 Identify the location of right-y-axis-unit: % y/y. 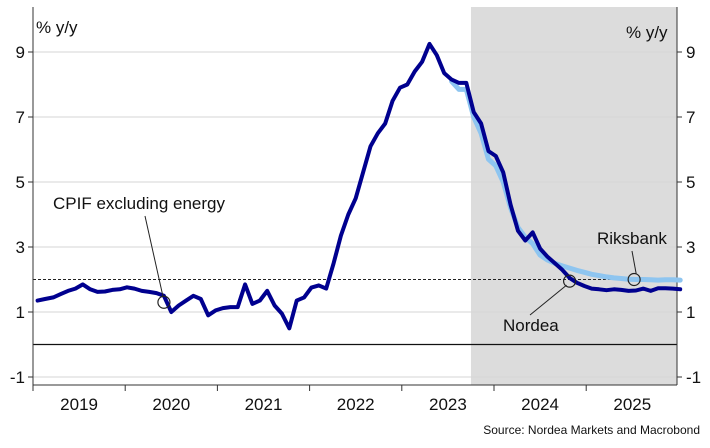
(647, 32).